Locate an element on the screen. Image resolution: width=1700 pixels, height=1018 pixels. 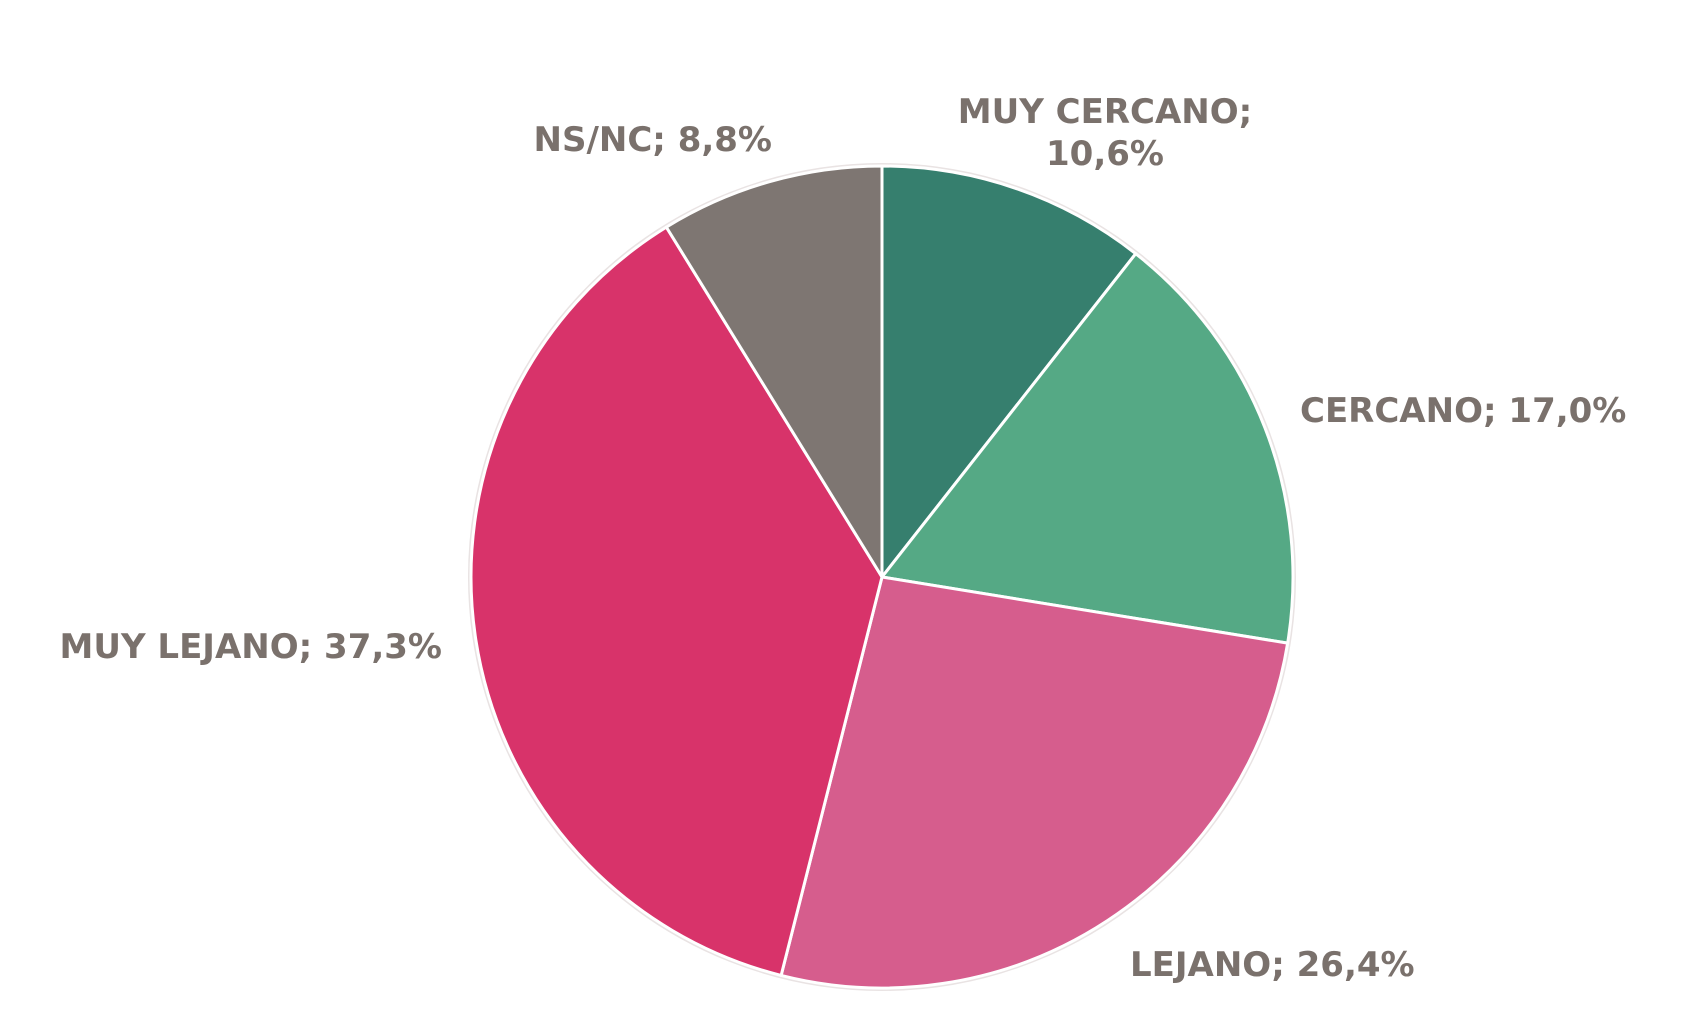
label-lejano: LEJANO; 26,4% is located at coordinates (1272, 965).